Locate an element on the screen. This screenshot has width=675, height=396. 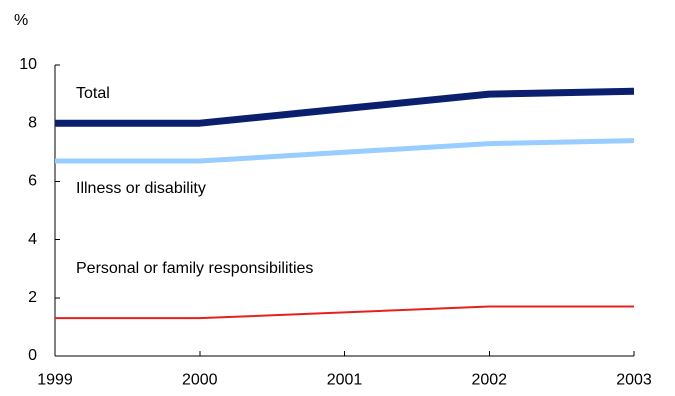
series-label-personal-or-family-responsibilities: Personal or family responsibilities is located at coordinates (194, 268).